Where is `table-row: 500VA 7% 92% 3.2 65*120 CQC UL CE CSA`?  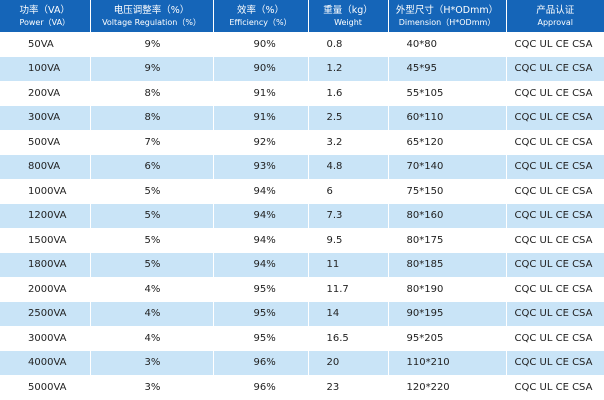 table-row: 500VA 7% 92% 3.2 65*120 CQC UL CE CSA is located at coordinates (302, 142).